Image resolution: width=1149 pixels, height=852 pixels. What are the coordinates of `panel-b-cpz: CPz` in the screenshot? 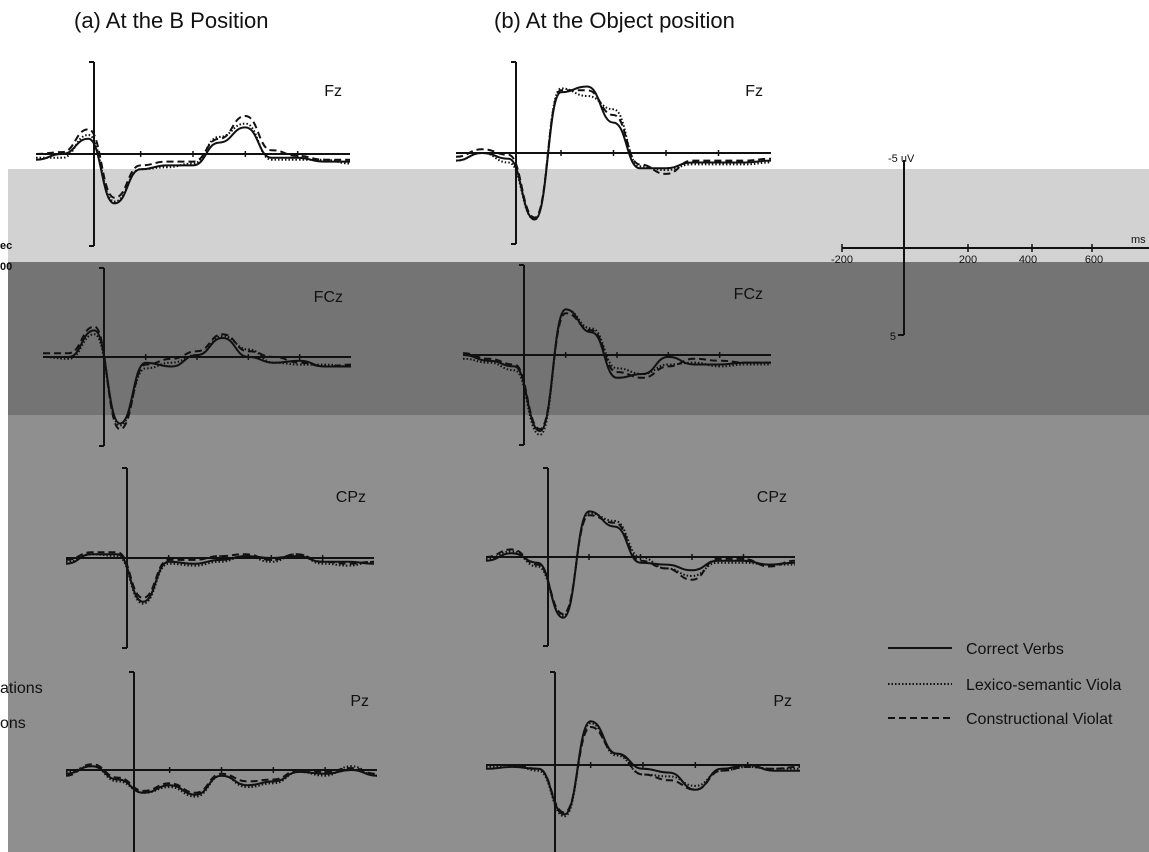 It's located at (640, 557).